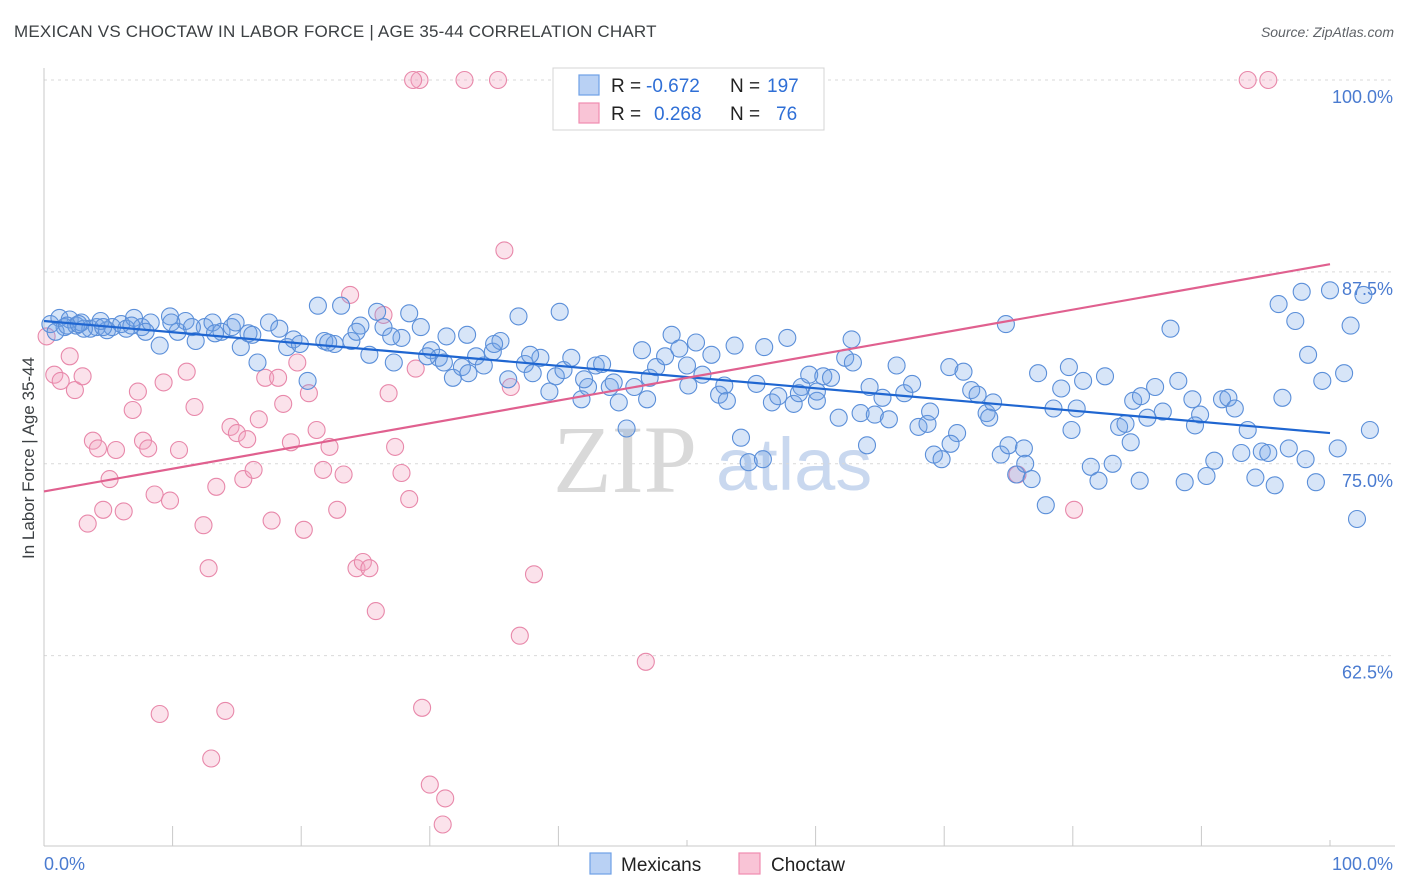 The height and width of the screenshot is (892, 1406). Describe the element at coordinates (661, 865) in the screenshot. I see `bottom-legend-label-mexicans: Mexicans` at that location.